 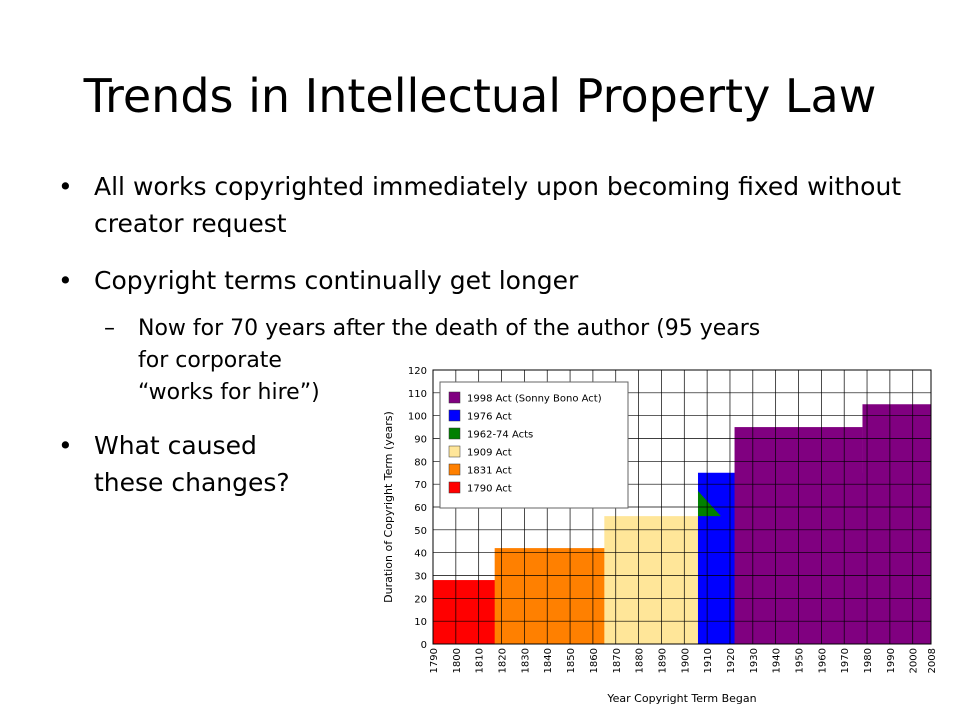 I want to click on legend-box, so click(x=534, y=445).